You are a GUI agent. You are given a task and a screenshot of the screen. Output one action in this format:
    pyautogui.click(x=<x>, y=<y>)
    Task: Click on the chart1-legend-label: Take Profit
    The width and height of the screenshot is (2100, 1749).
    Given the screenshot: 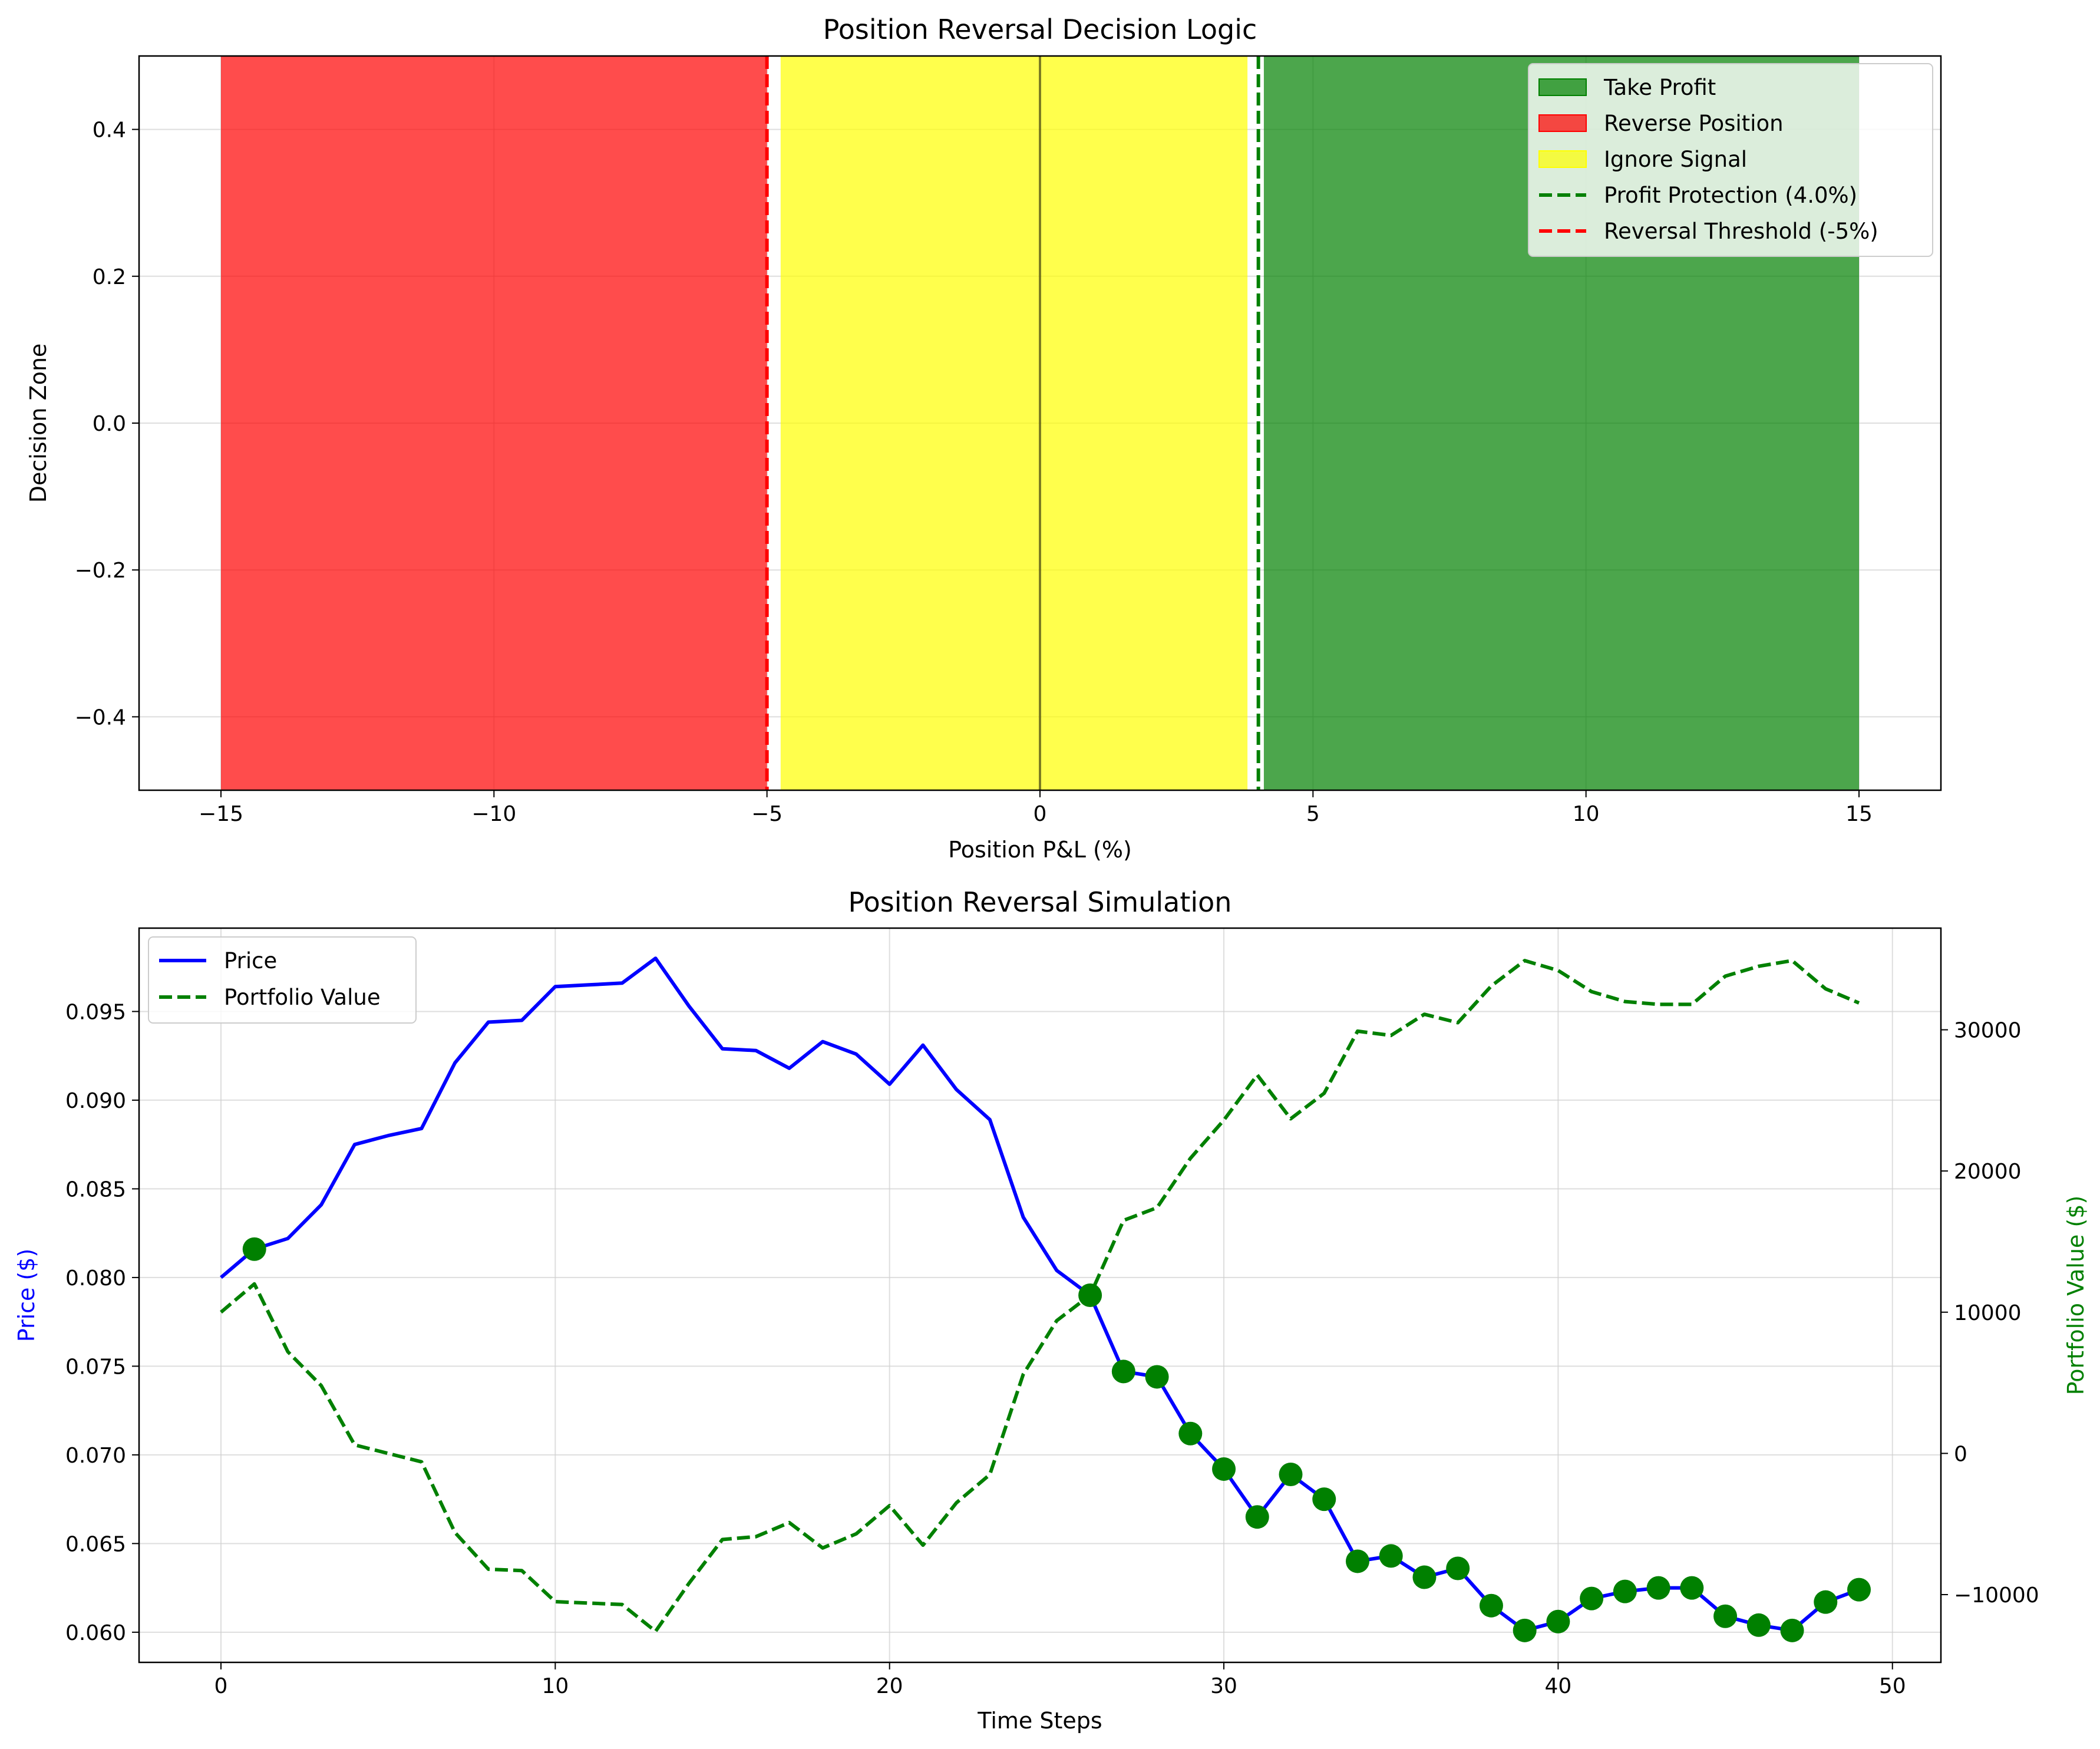 What is the action you would take?
    pyautogui.click(x=1659, y=88)
    